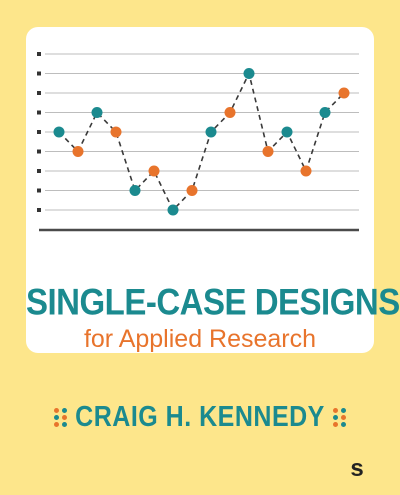 The image size is (400, 495). Describe the element at coordinates (61, 417) in the screenshot. I see `left-dots-icon` at that location.